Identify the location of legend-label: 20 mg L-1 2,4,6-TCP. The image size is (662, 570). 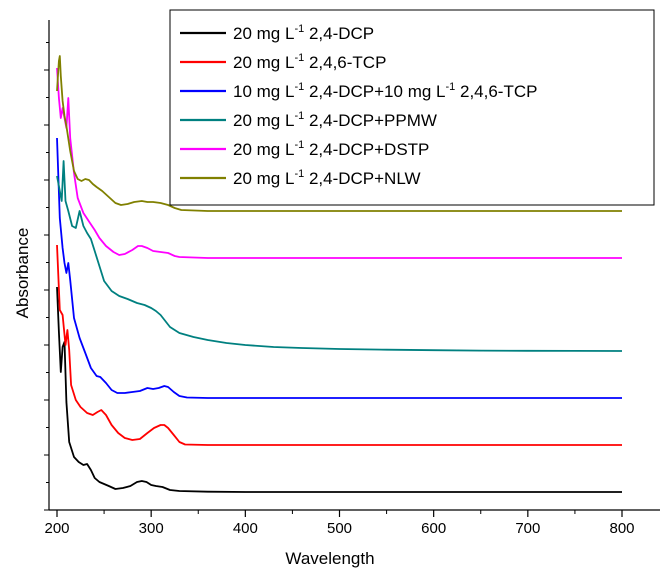
(309, 62).